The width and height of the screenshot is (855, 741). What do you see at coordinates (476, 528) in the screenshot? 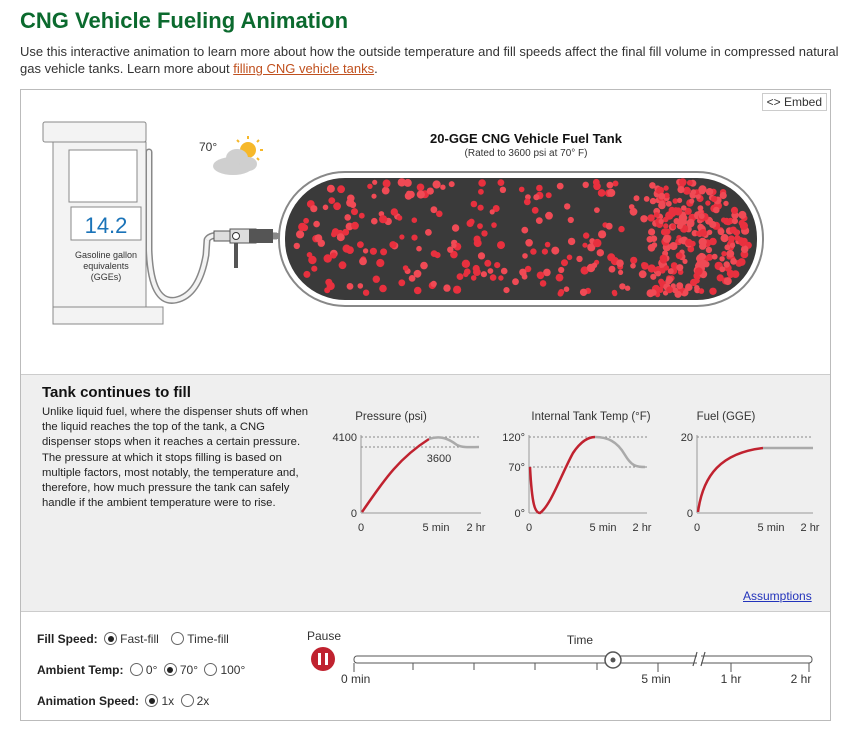
I see `pressure-xtick-2hr: 2 hr` at bounding box center [476, 528].